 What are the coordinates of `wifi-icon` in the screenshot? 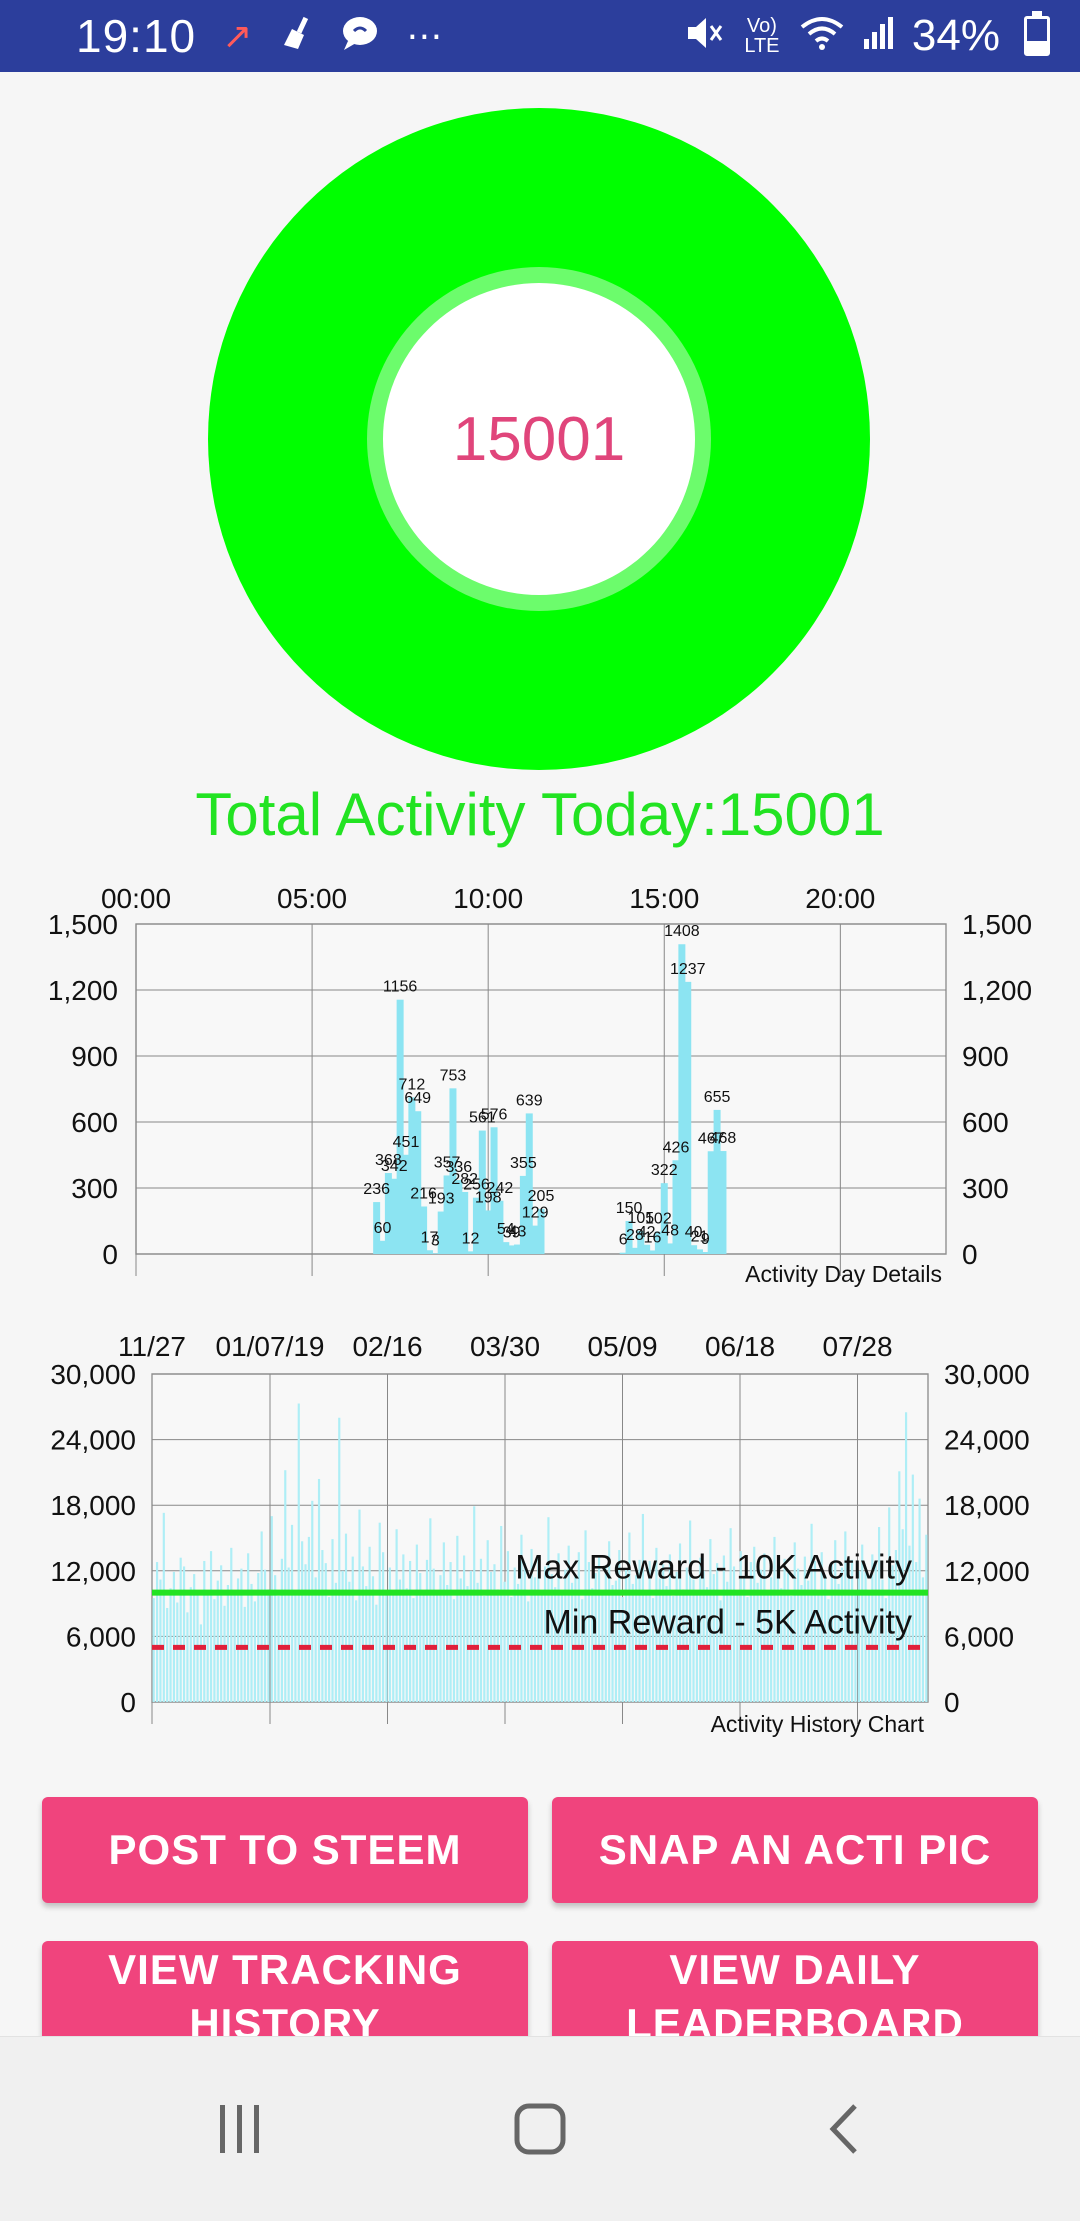 It's located at (822, 36).